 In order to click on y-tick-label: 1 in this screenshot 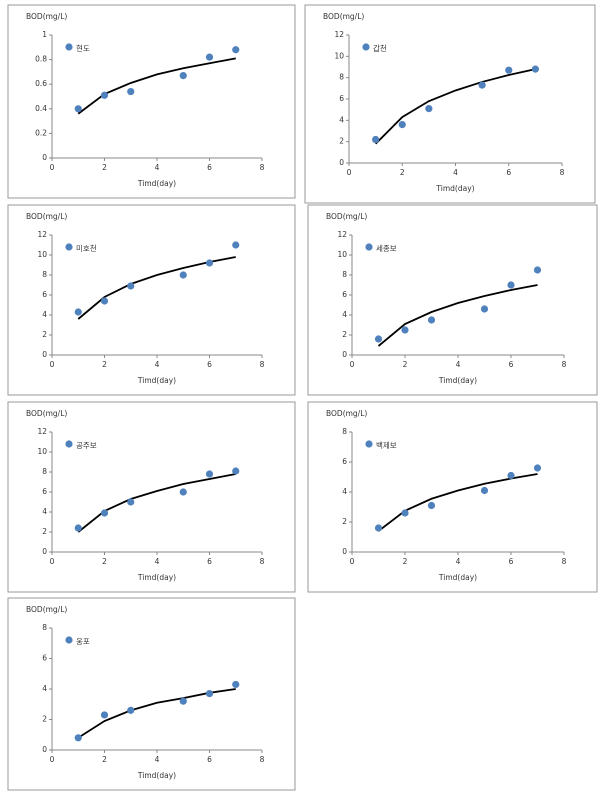, I will do `click(44, 34)`.